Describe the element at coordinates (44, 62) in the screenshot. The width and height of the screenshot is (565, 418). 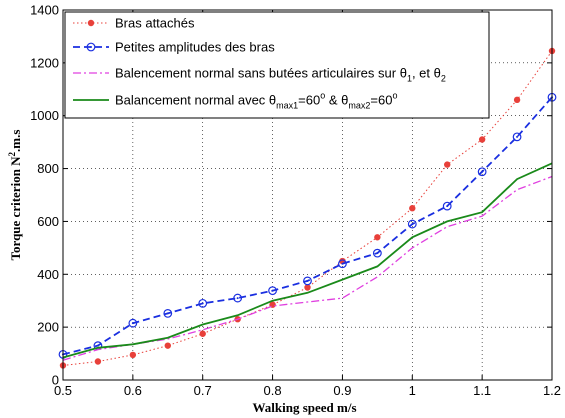
I see `y-tick-label: 1200` at that location.